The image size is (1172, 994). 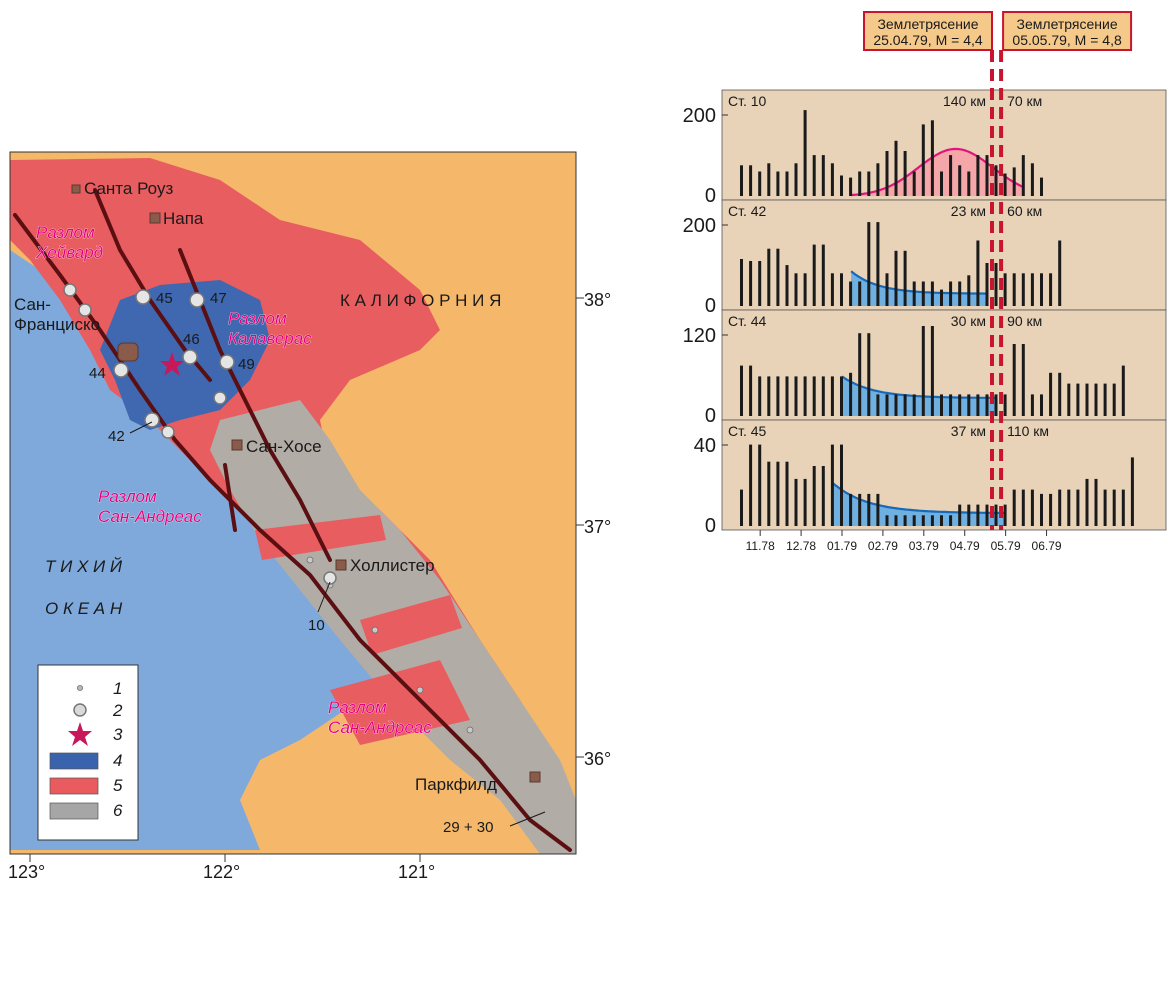 What do you see at coordinates (535, 777) in the screenshot?
I see `city-marker-parkfield` at bounding box center [535, 777].